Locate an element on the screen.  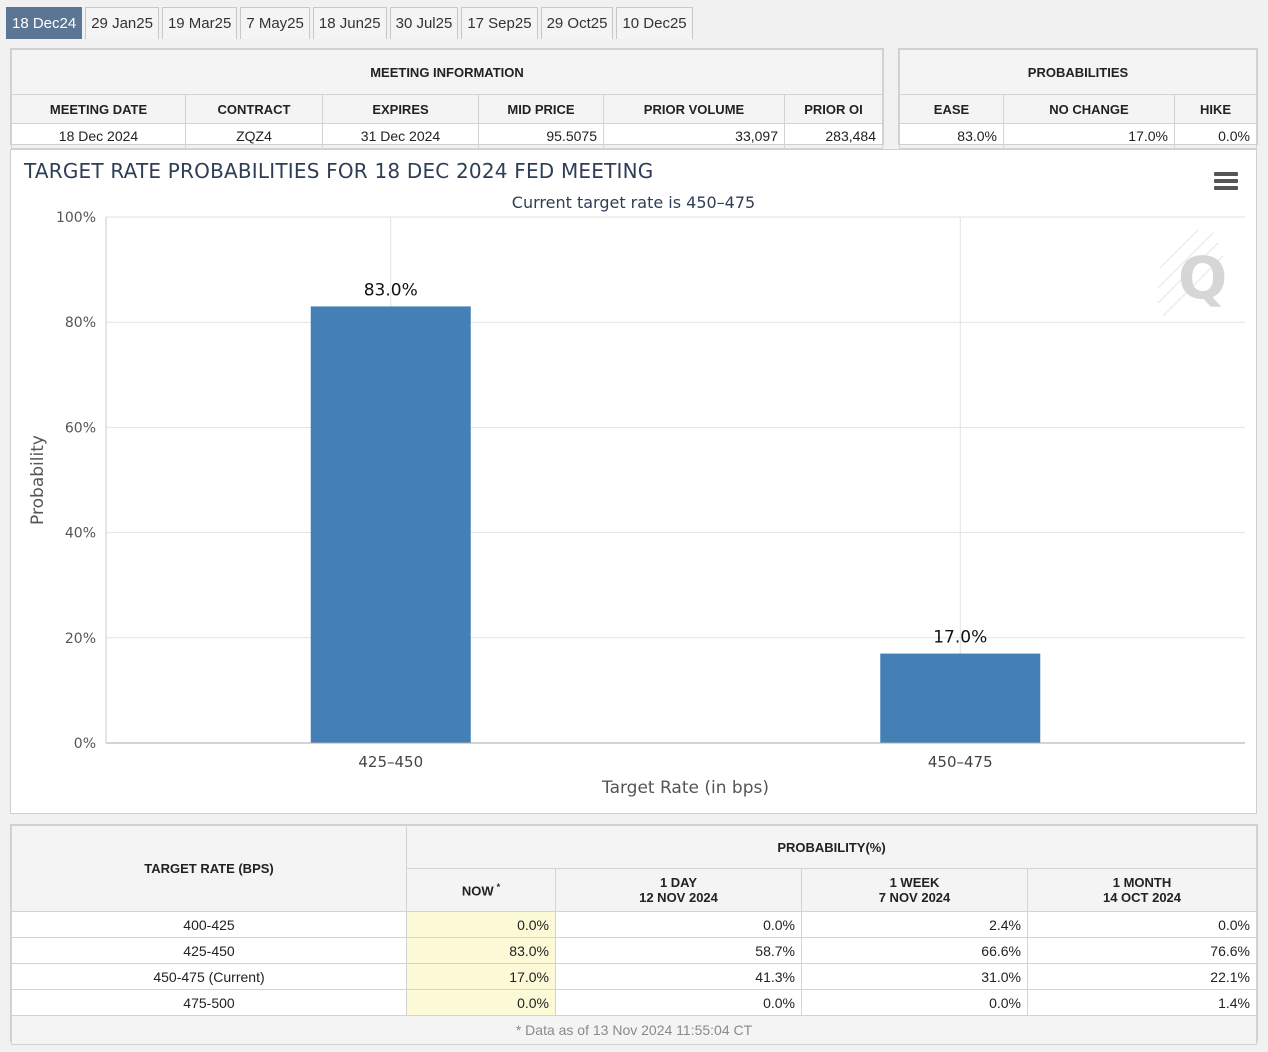
footnote-marker: * is located at coordinates (498, 886).